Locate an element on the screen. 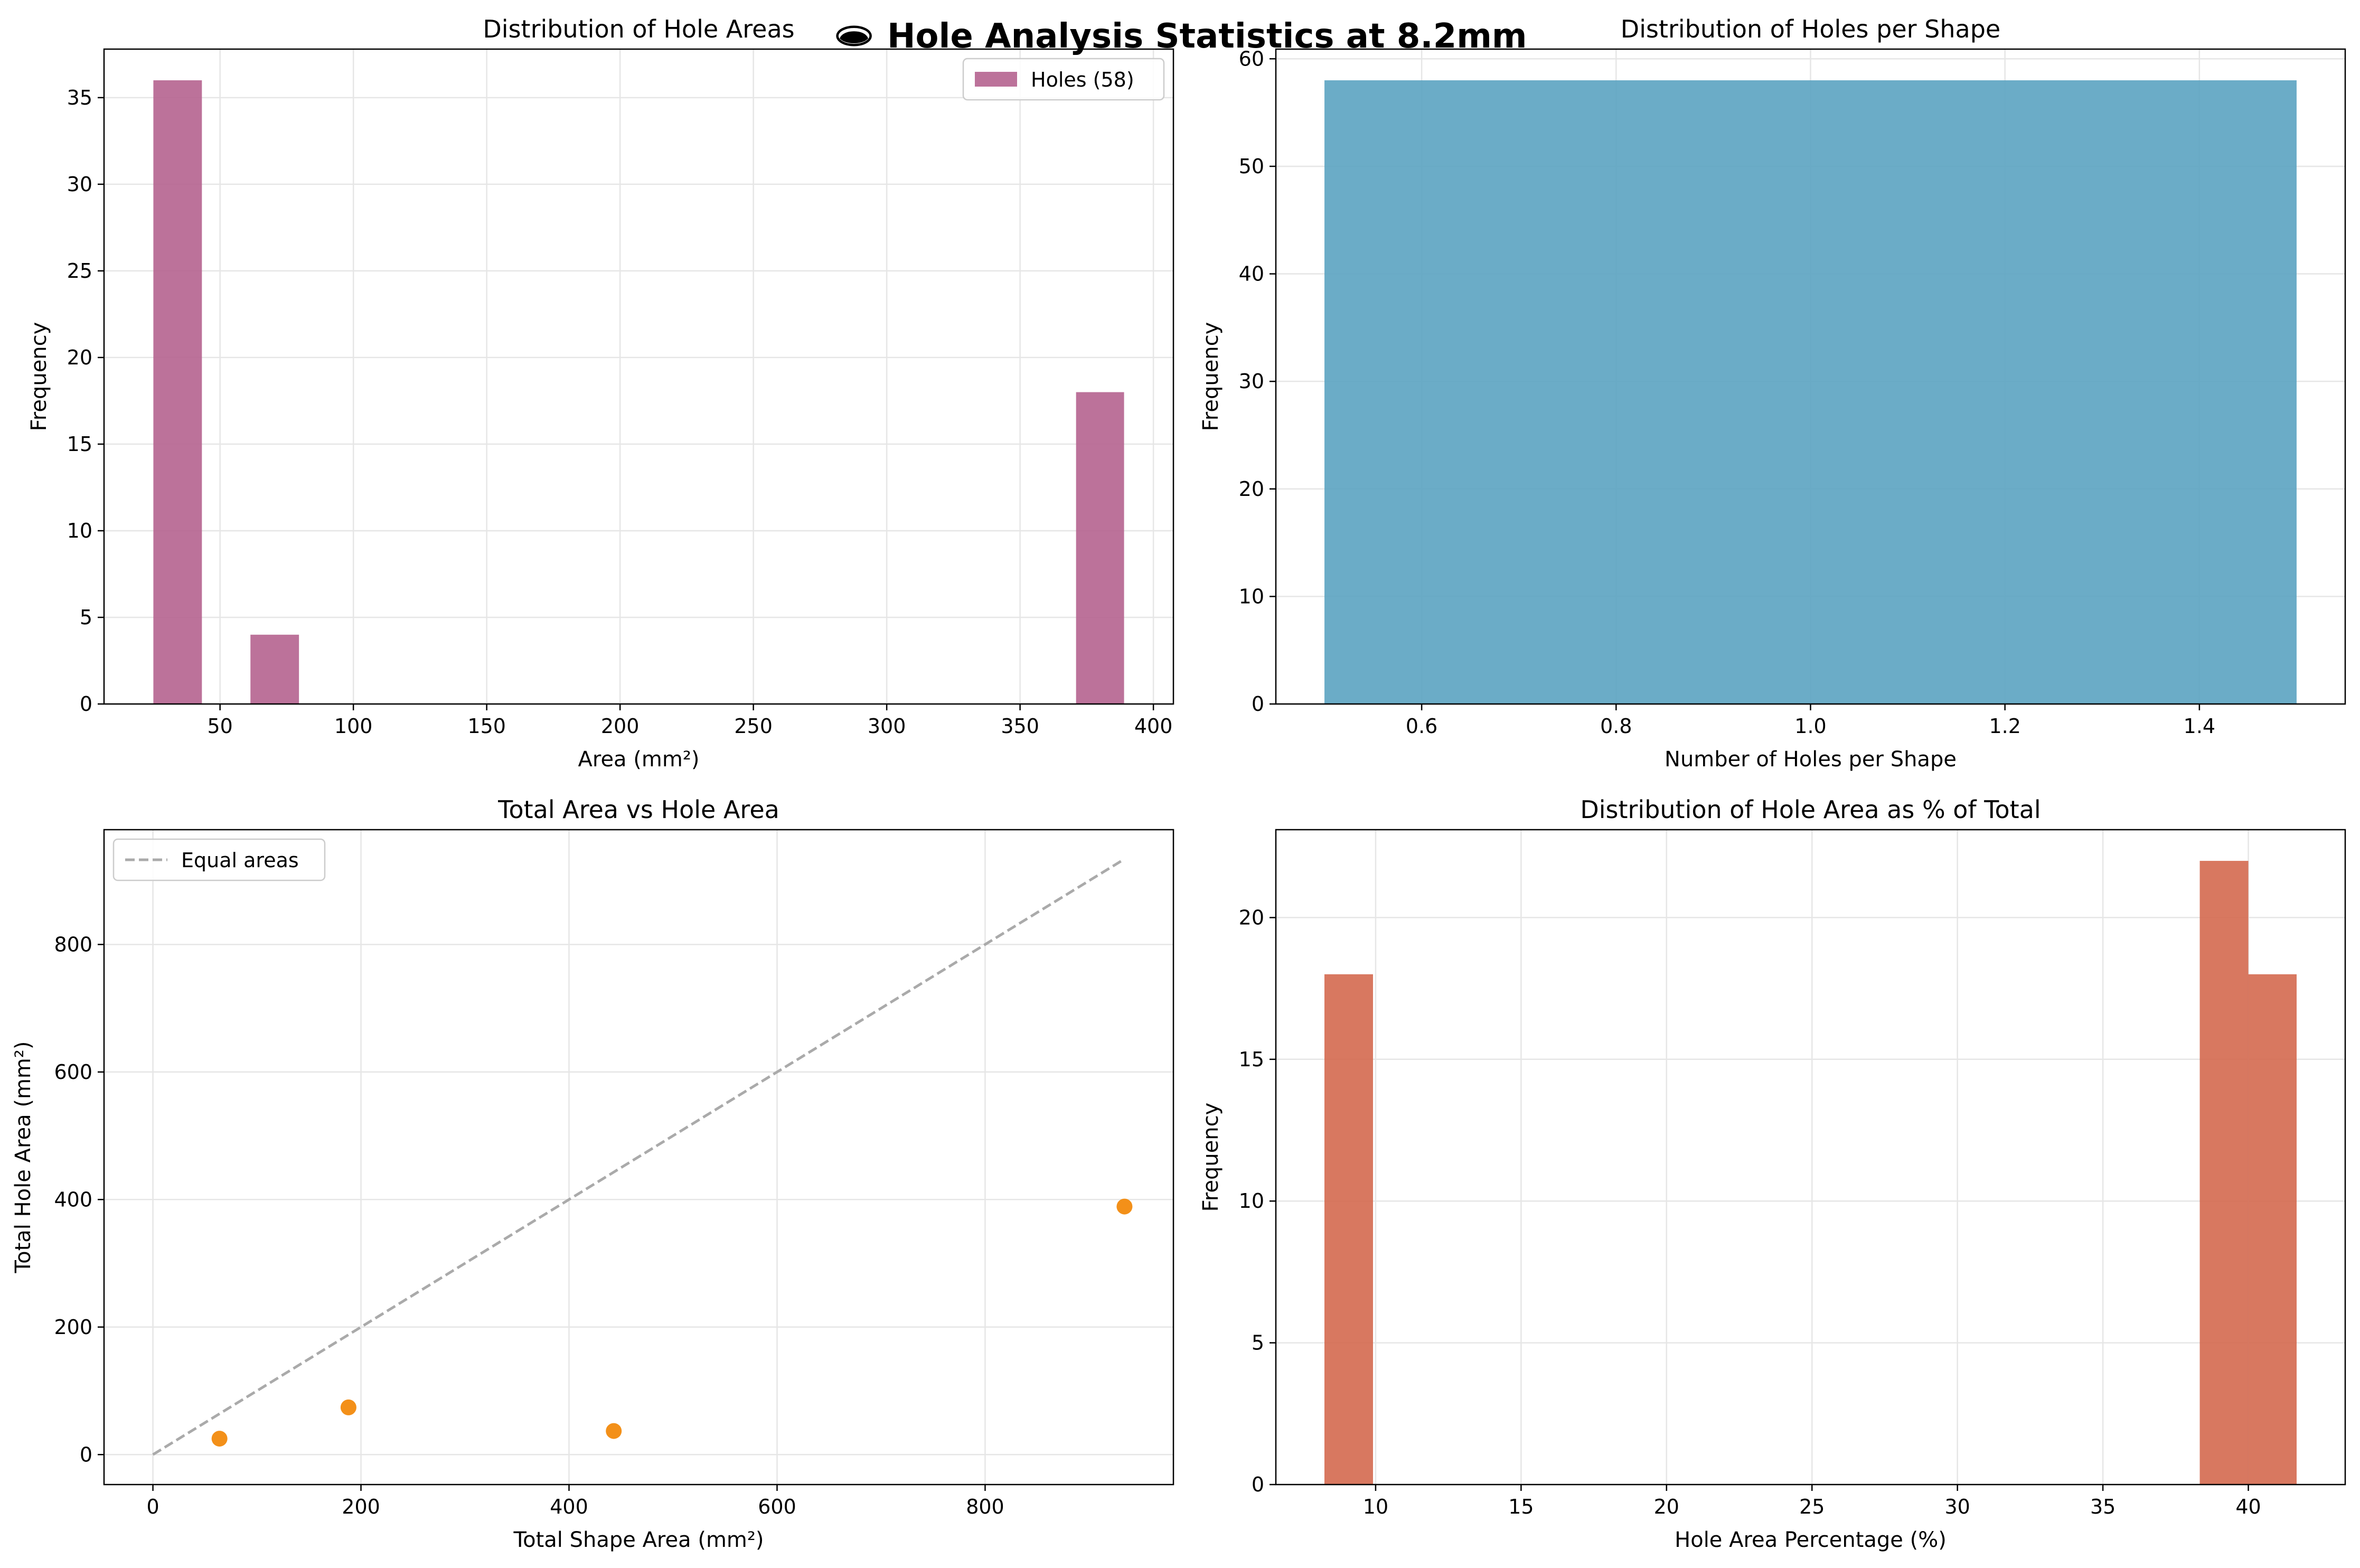 The height and width of the screenshot is (1568, 2360). x-tick-label: 50 is located at coordinates (219, 726).